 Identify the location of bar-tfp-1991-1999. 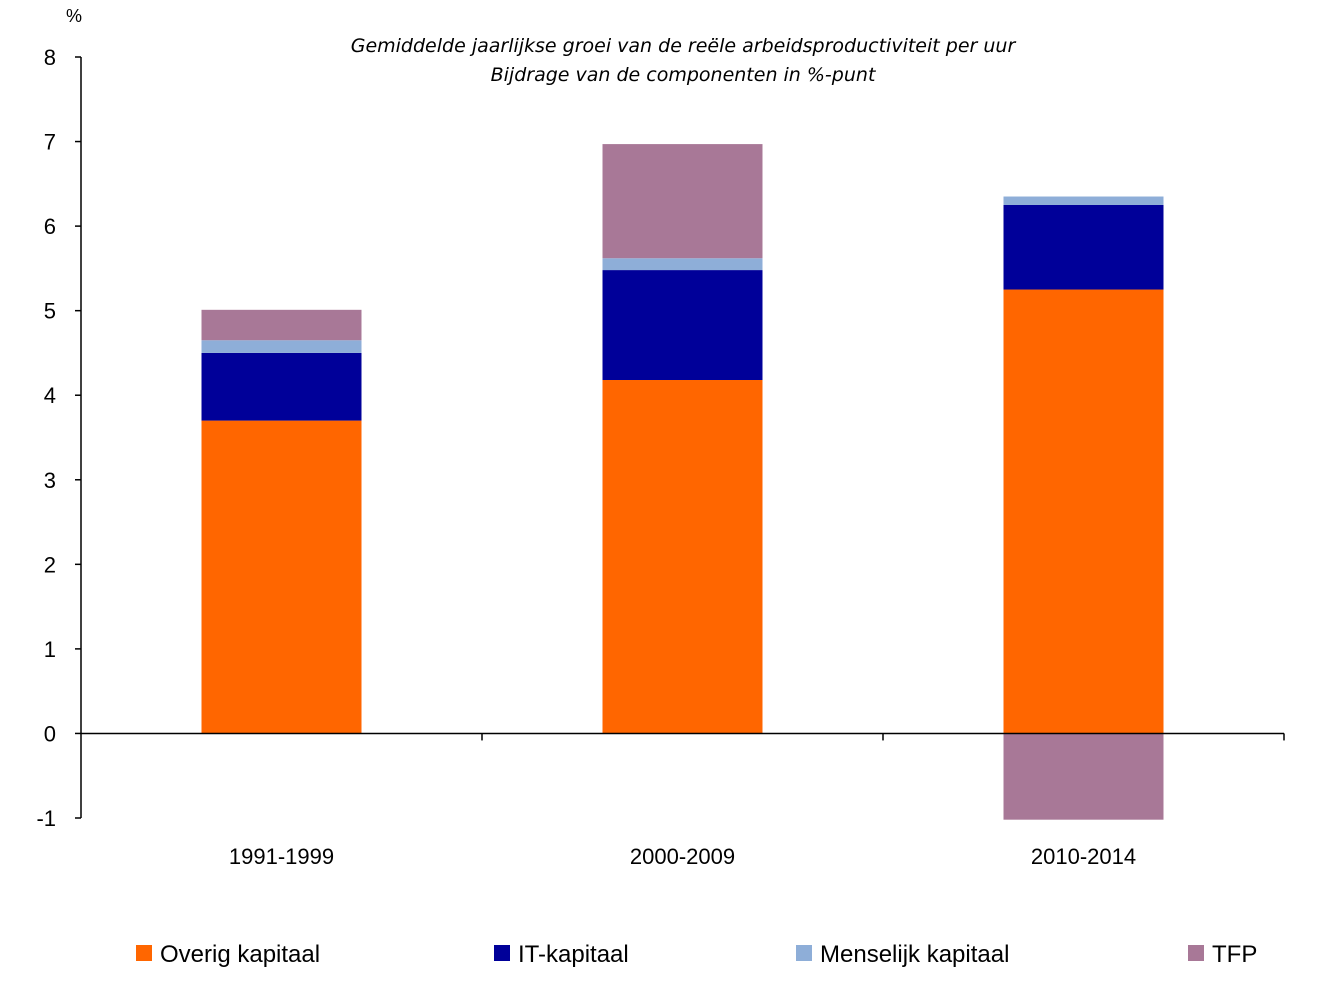
(281, 325).